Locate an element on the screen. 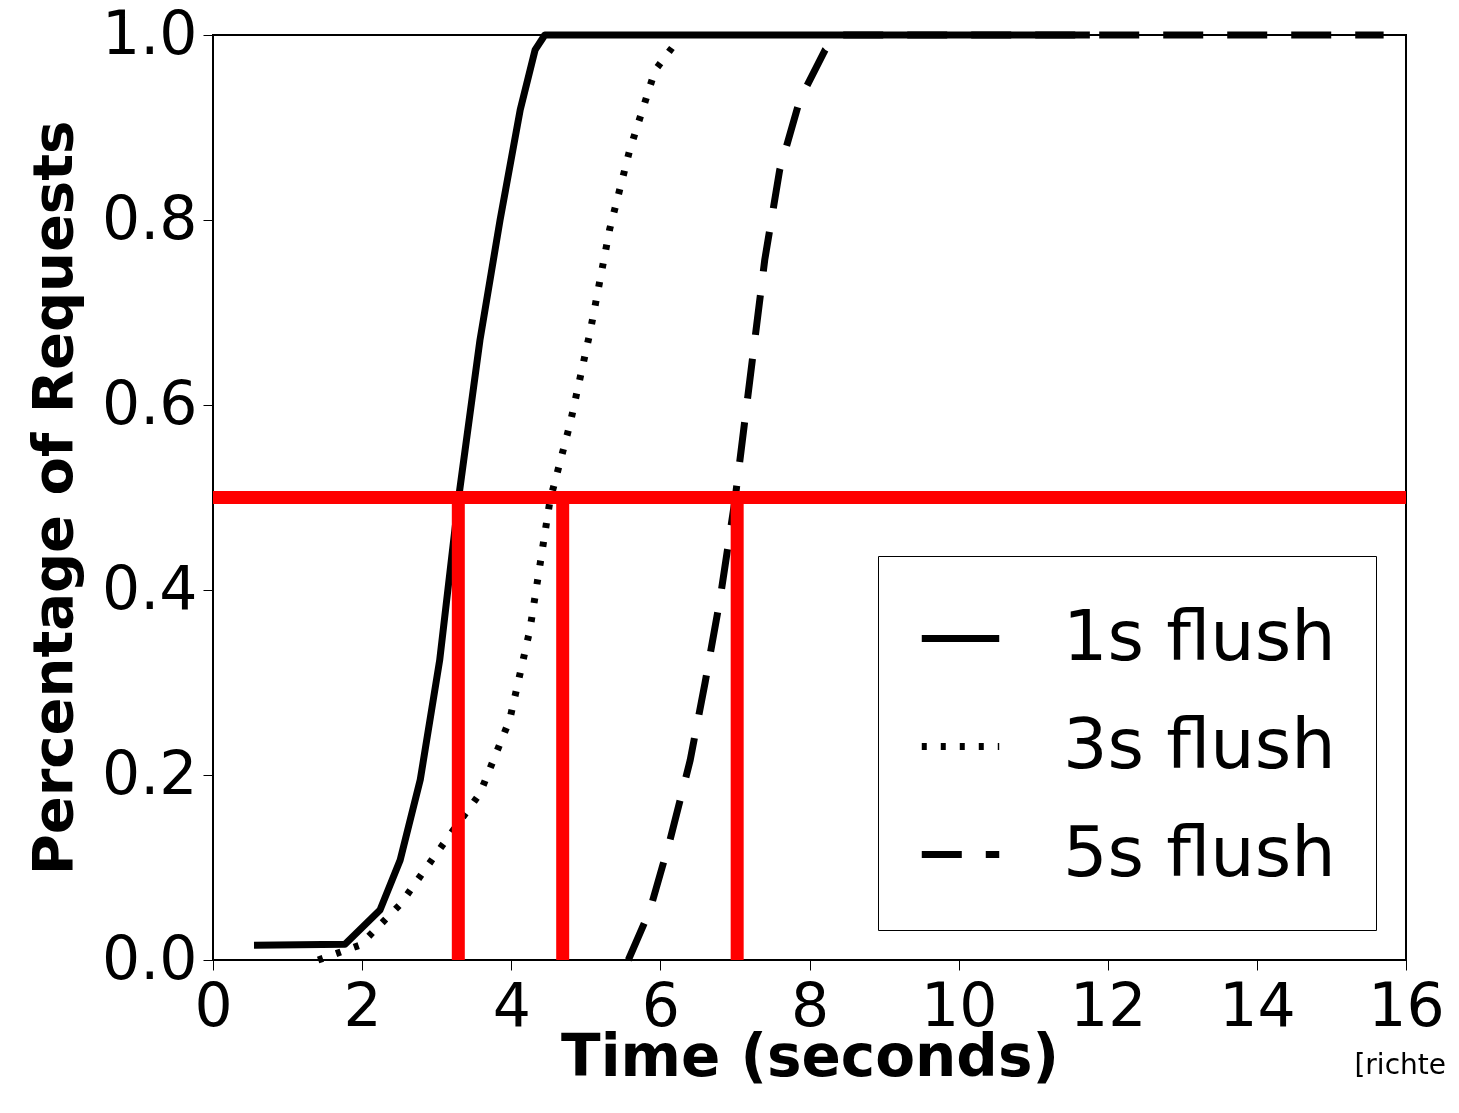  y-tick-label: 1.0 is located at coordinates (150, 34).